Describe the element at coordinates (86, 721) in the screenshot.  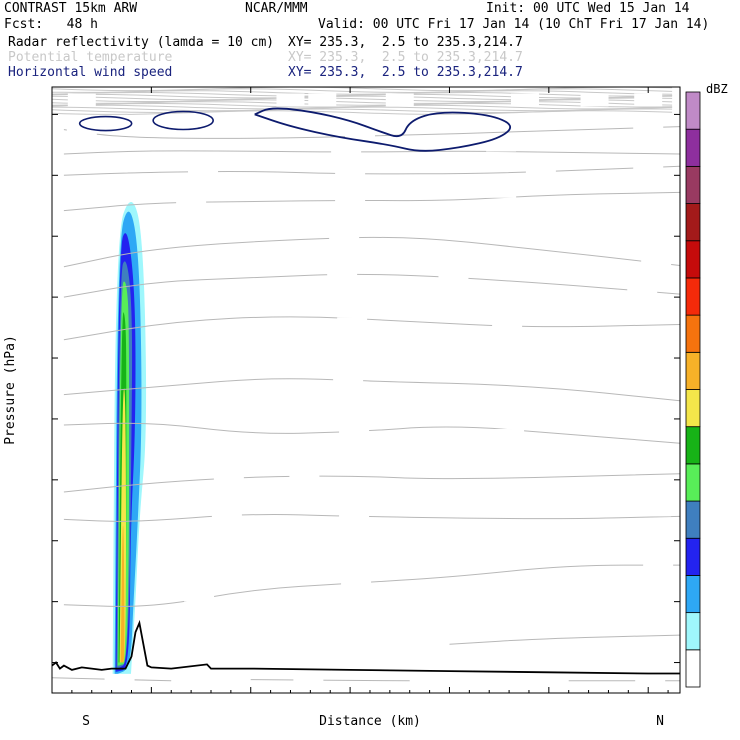
I see `x-end-left: S` at that location.